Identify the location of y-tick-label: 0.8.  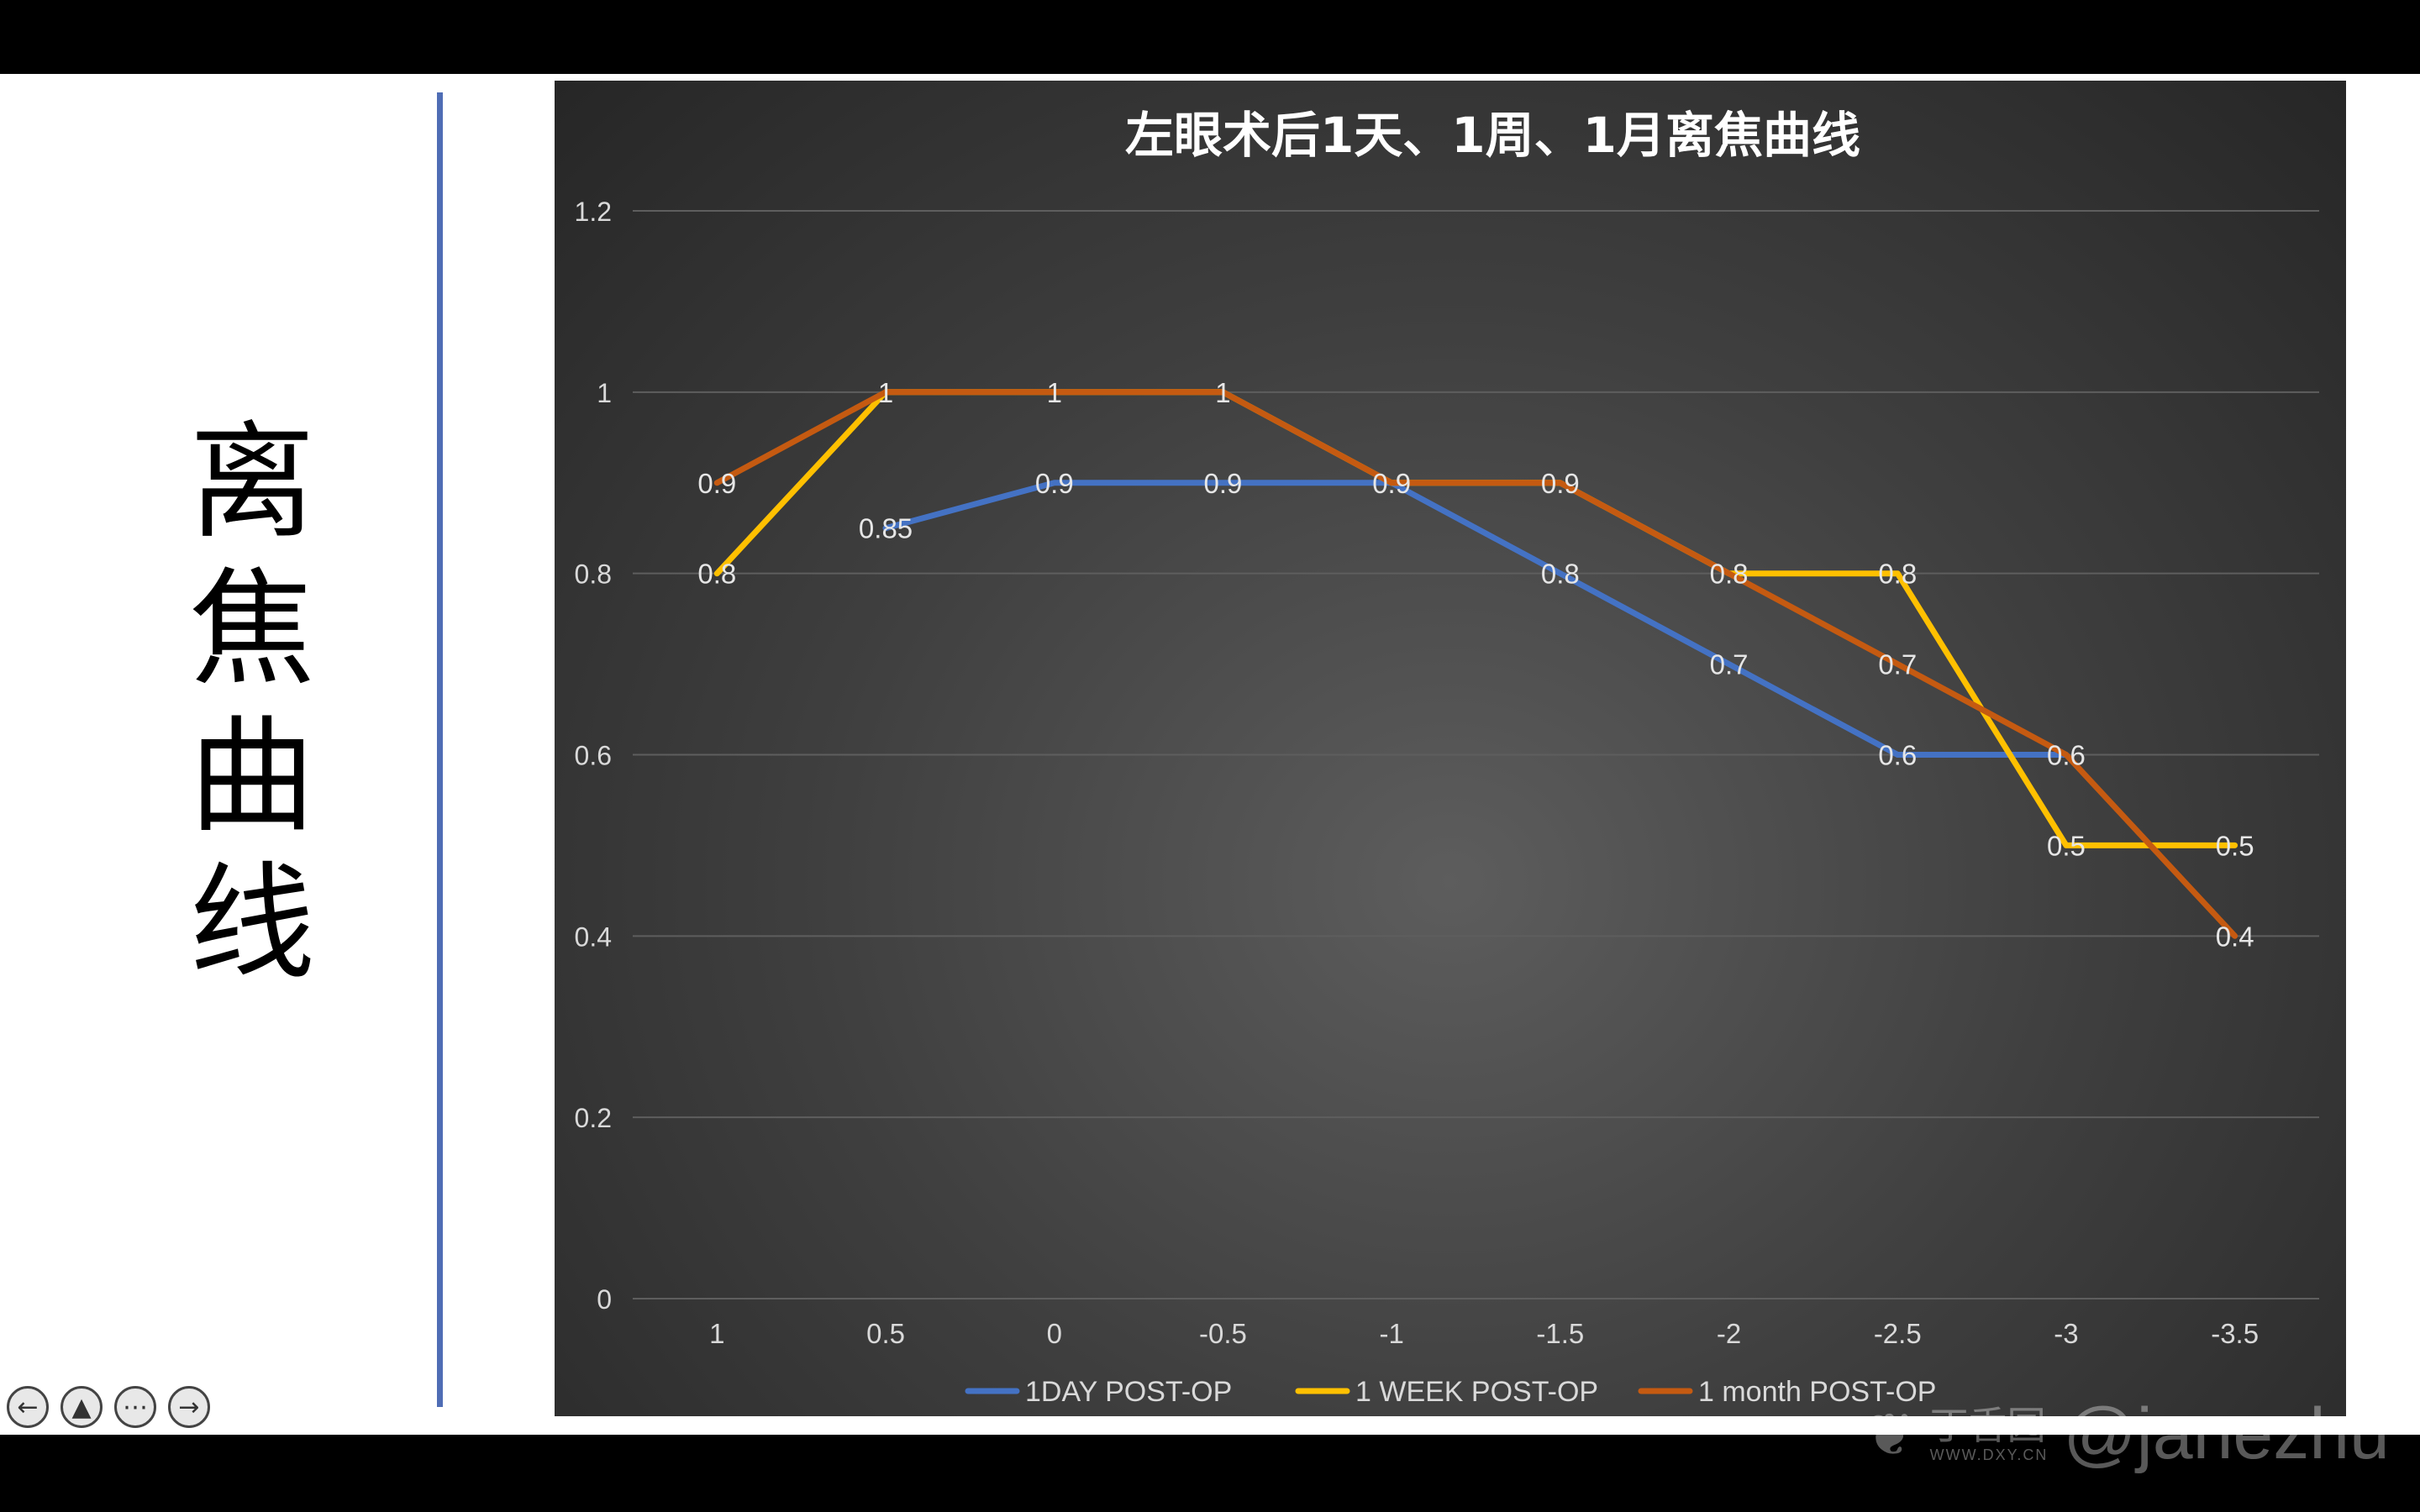
(593, 574).